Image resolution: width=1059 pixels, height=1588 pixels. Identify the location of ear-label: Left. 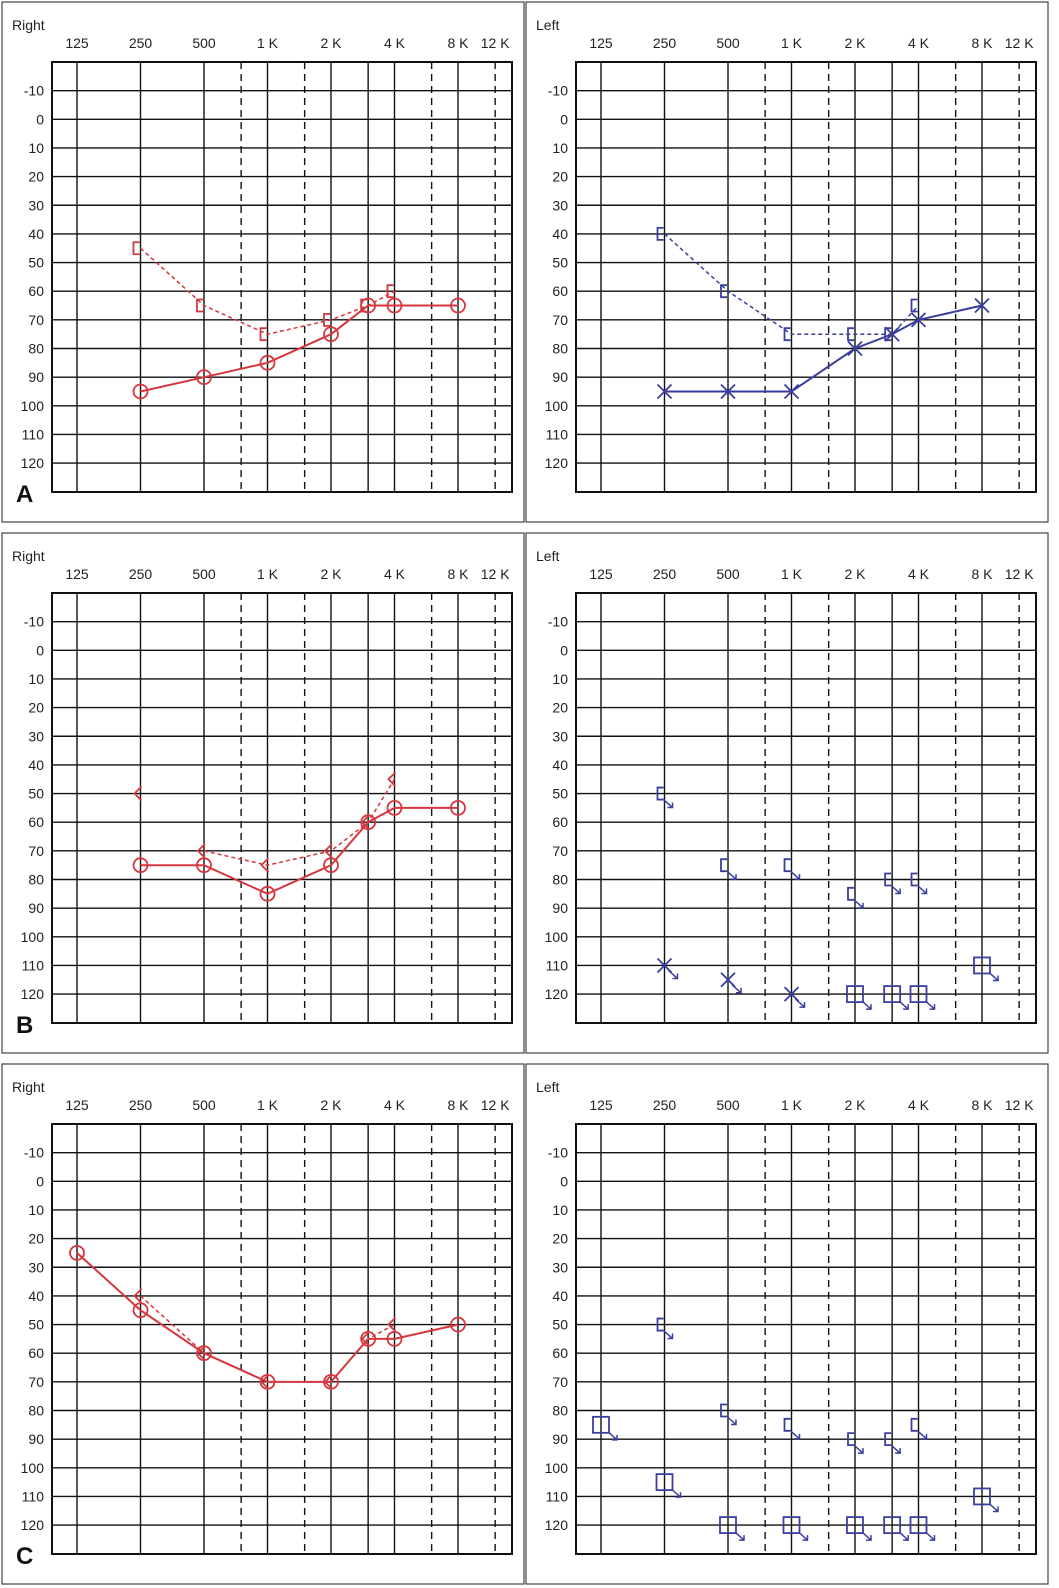
(547, 1087).